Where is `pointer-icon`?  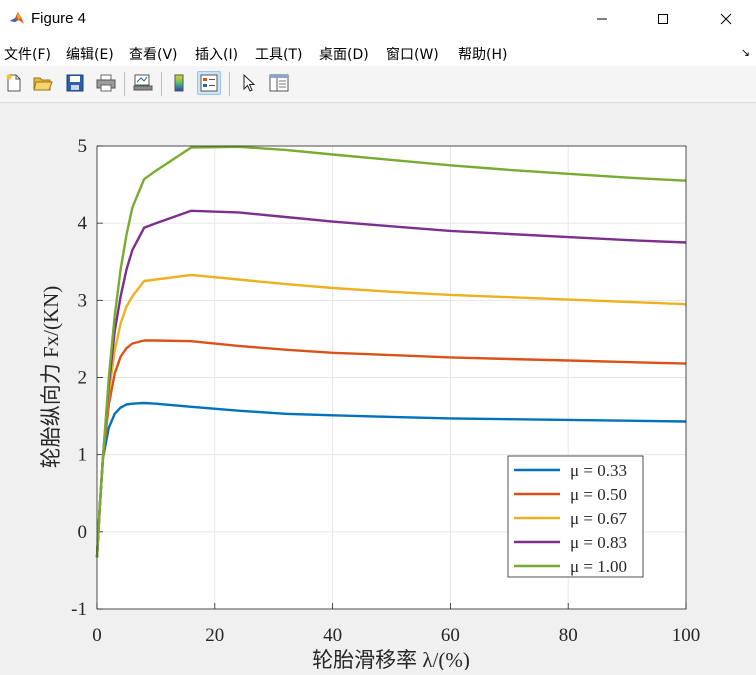 pointer-icon is located at coordinates (249, 83).